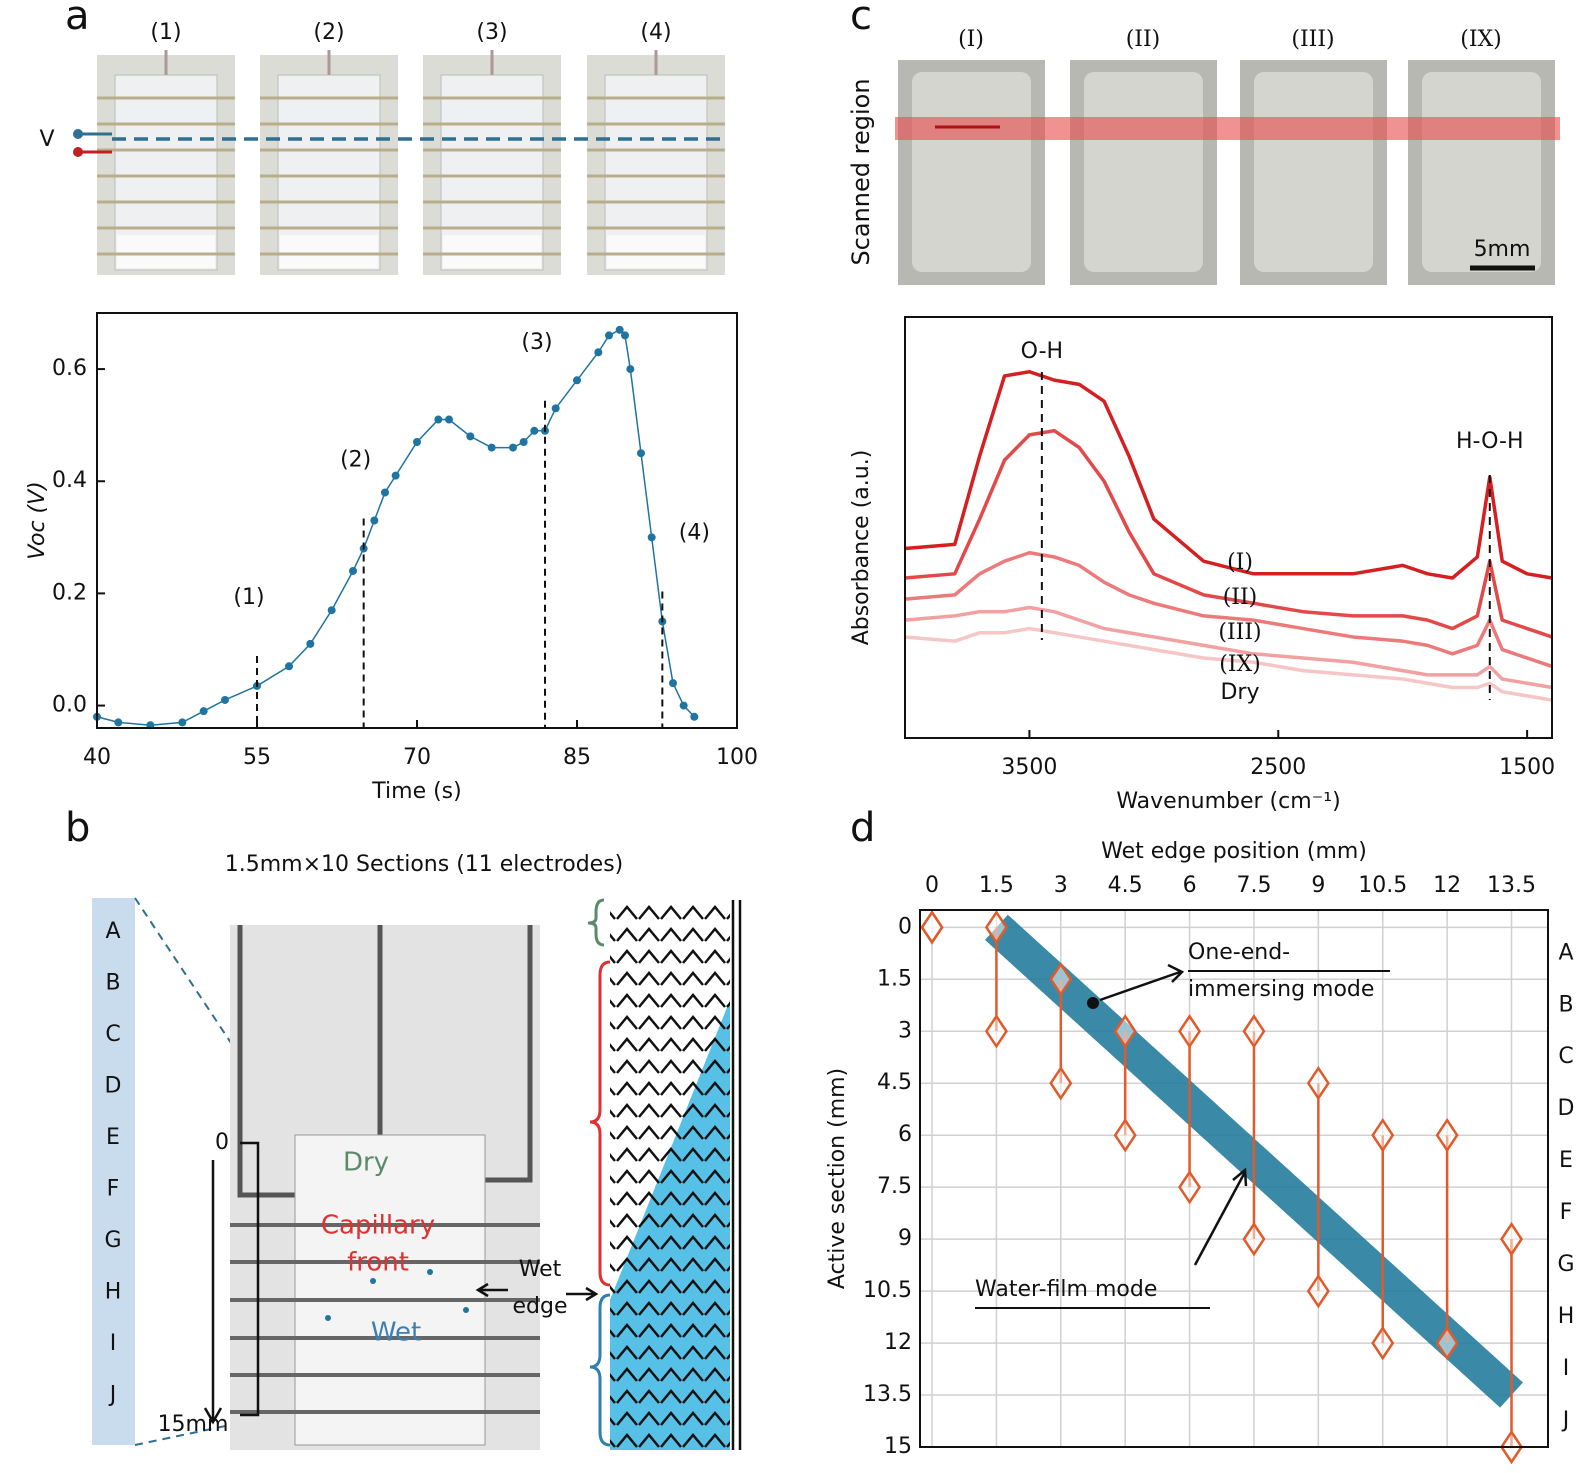  Describe the element at coordinates (1511, 885) in the screenshot. I see `x-tick-label: 13.5` at that location.